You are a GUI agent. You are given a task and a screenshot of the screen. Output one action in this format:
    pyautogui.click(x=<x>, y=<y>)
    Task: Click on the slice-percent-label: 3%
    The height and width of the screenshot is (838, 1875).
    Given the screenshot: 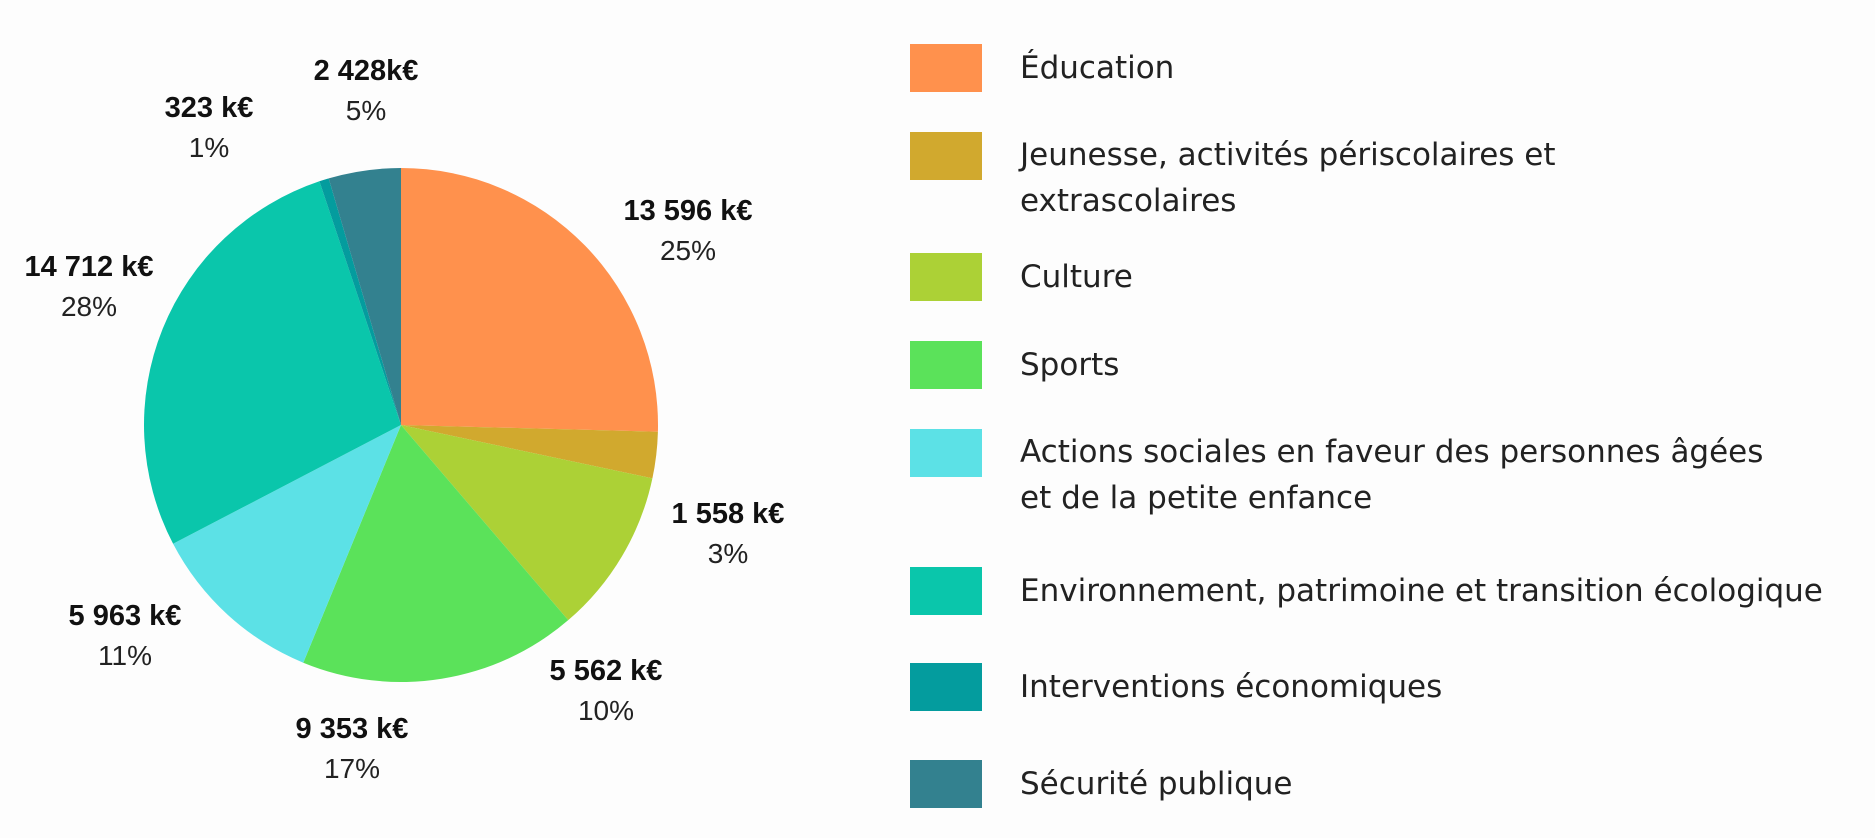 What is the action you would take?
    pyautogui.click(x=728, y=553)
    